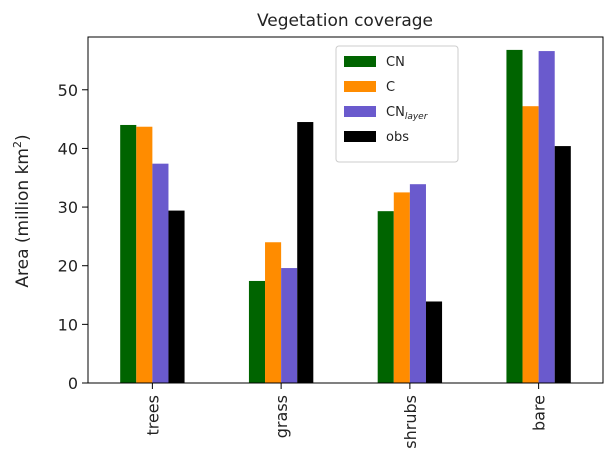  What do you see at coordinates (68, 90) in the screenshot?
I see `y-tick-label: 50` at bounding box center [68, 90].